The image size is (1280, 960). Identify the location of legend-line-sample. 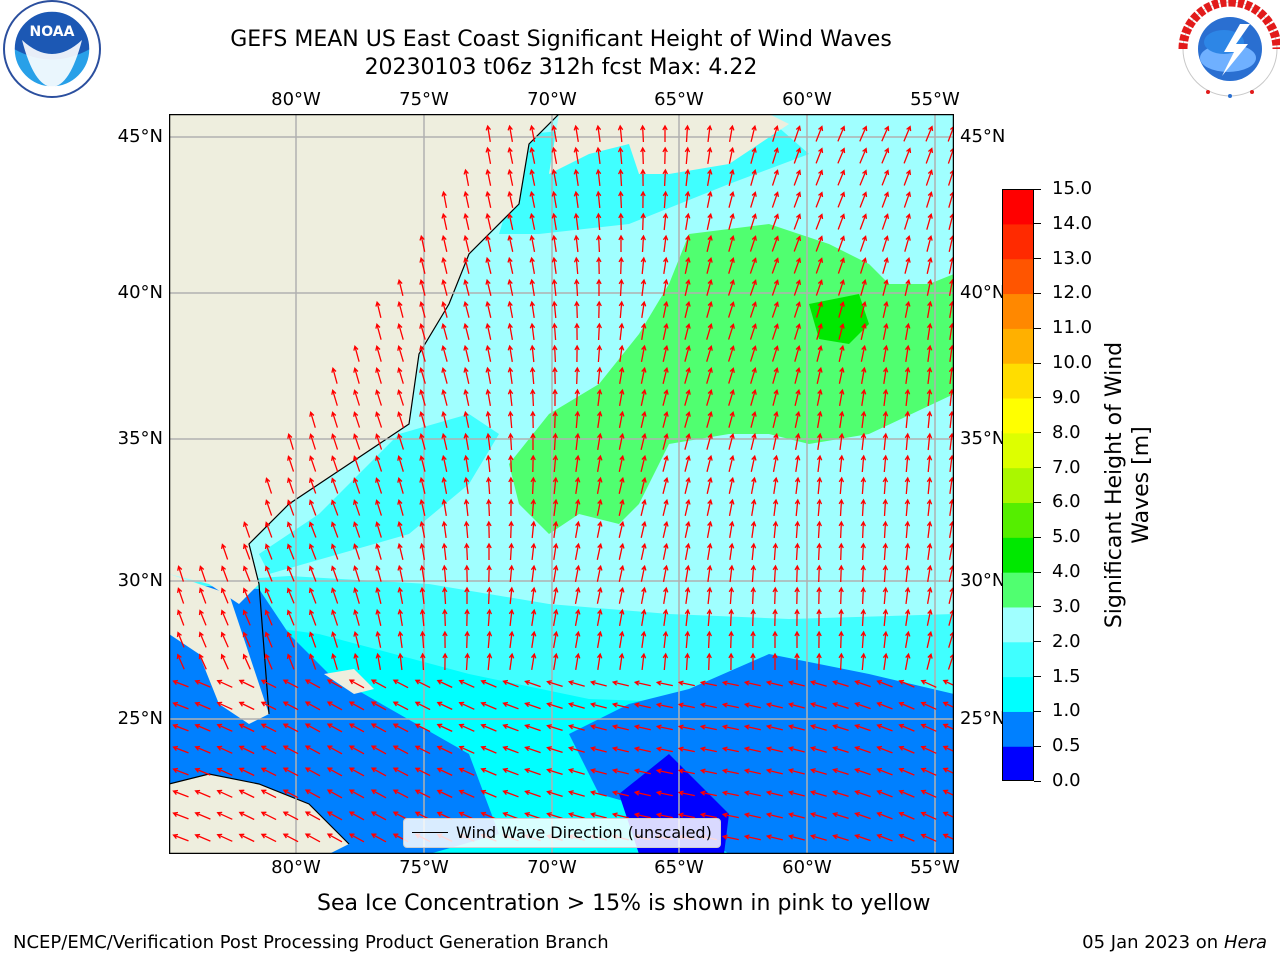
(430, 832).